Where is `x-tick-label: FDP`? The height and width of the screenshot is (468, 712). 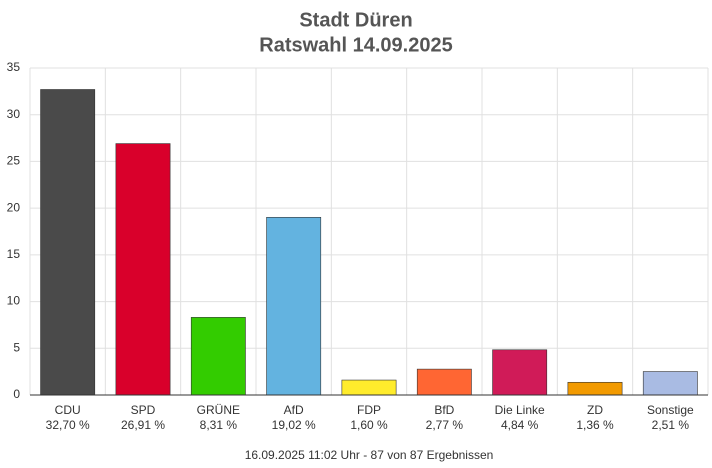 x-tick-label: FDP is located at coordinates (369, 410).